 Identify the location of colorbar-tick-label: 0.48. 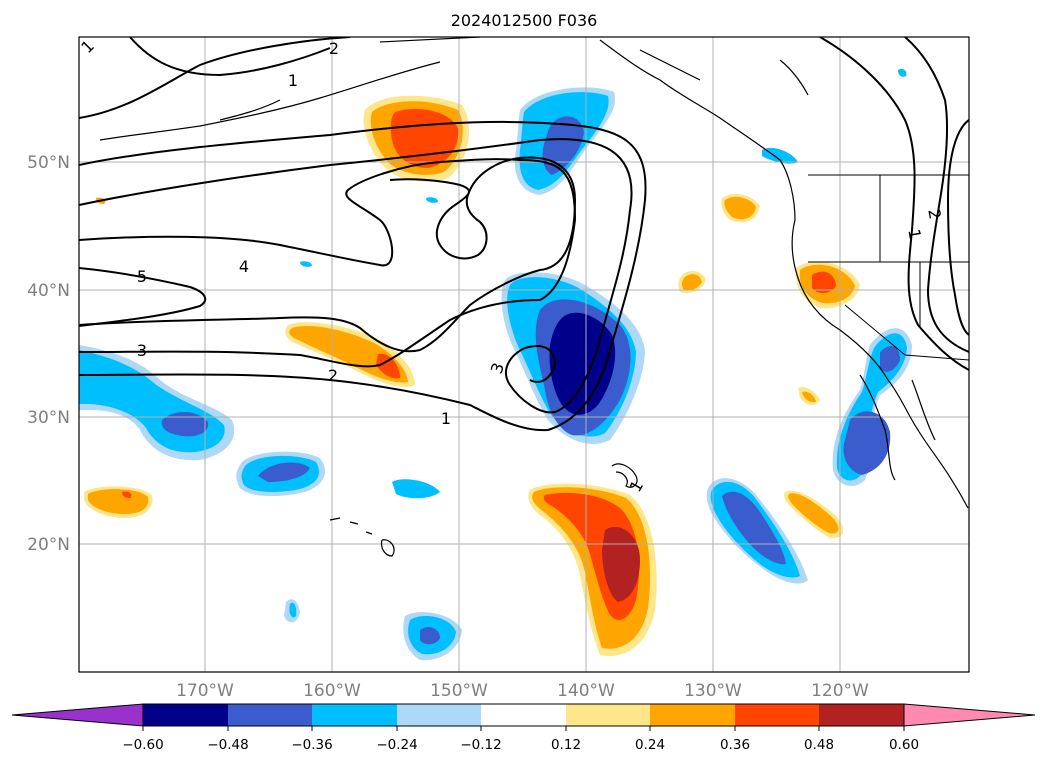
(819, 745).